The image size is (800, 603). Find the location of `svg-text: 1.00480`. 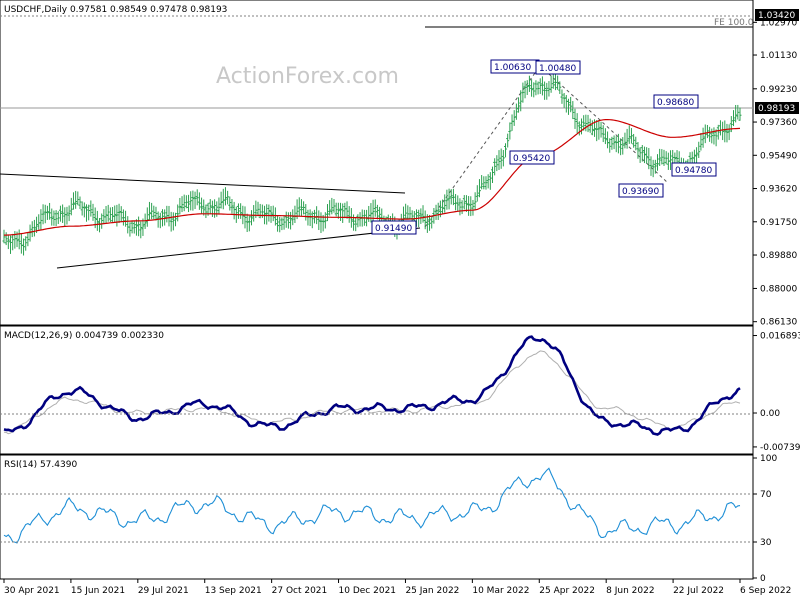

svg-text: 1.00480 is located at coordinates (557, 69).